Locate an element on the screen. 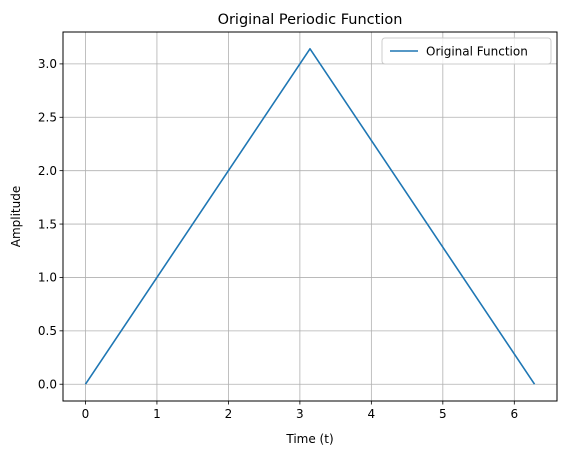 The width and height of the screenshot is (567, 455). x-tick-label: 6 is located at coordinates (514, 414).